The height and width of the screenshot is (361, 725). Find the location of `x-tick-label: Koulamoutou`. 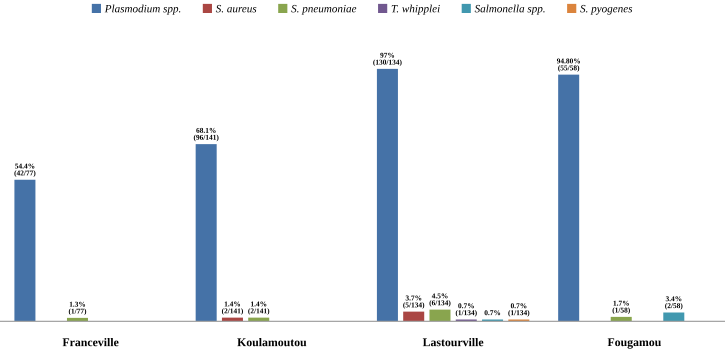

x-tick-label: Koulamoutou is located at coordinates (271, 342).